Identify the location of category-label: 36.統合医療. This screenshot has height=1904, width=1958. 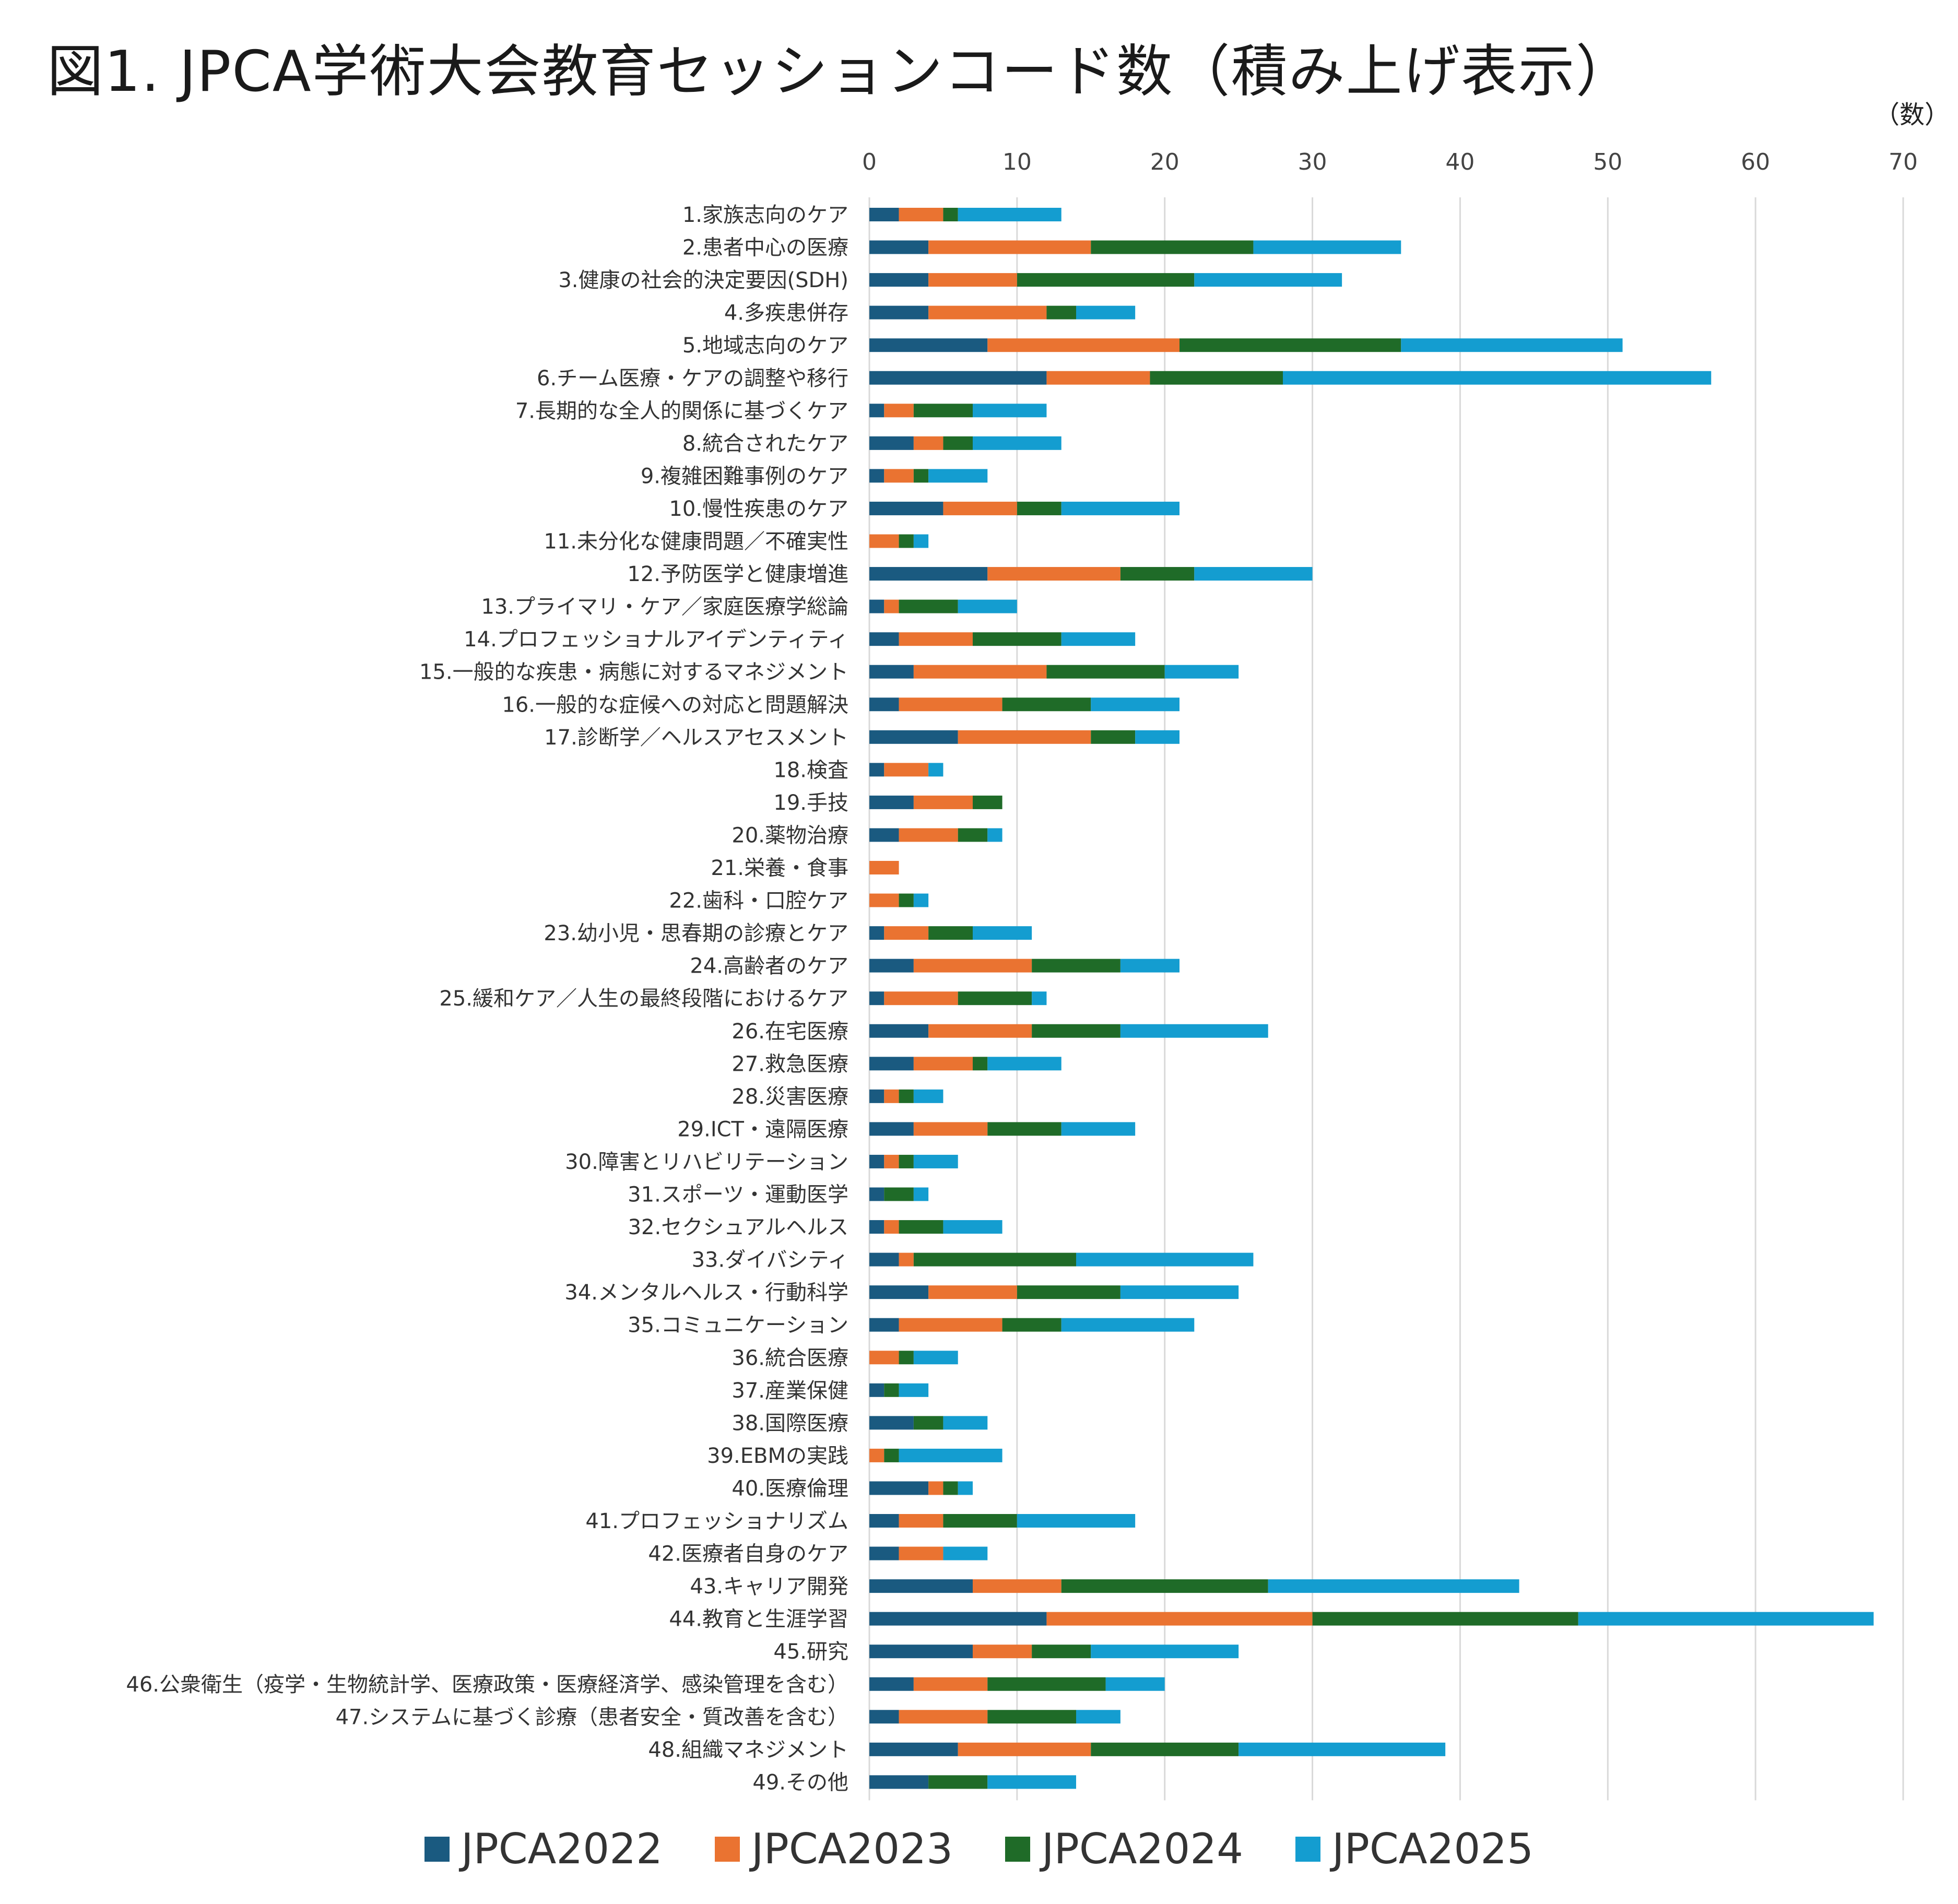
(790, 1358).